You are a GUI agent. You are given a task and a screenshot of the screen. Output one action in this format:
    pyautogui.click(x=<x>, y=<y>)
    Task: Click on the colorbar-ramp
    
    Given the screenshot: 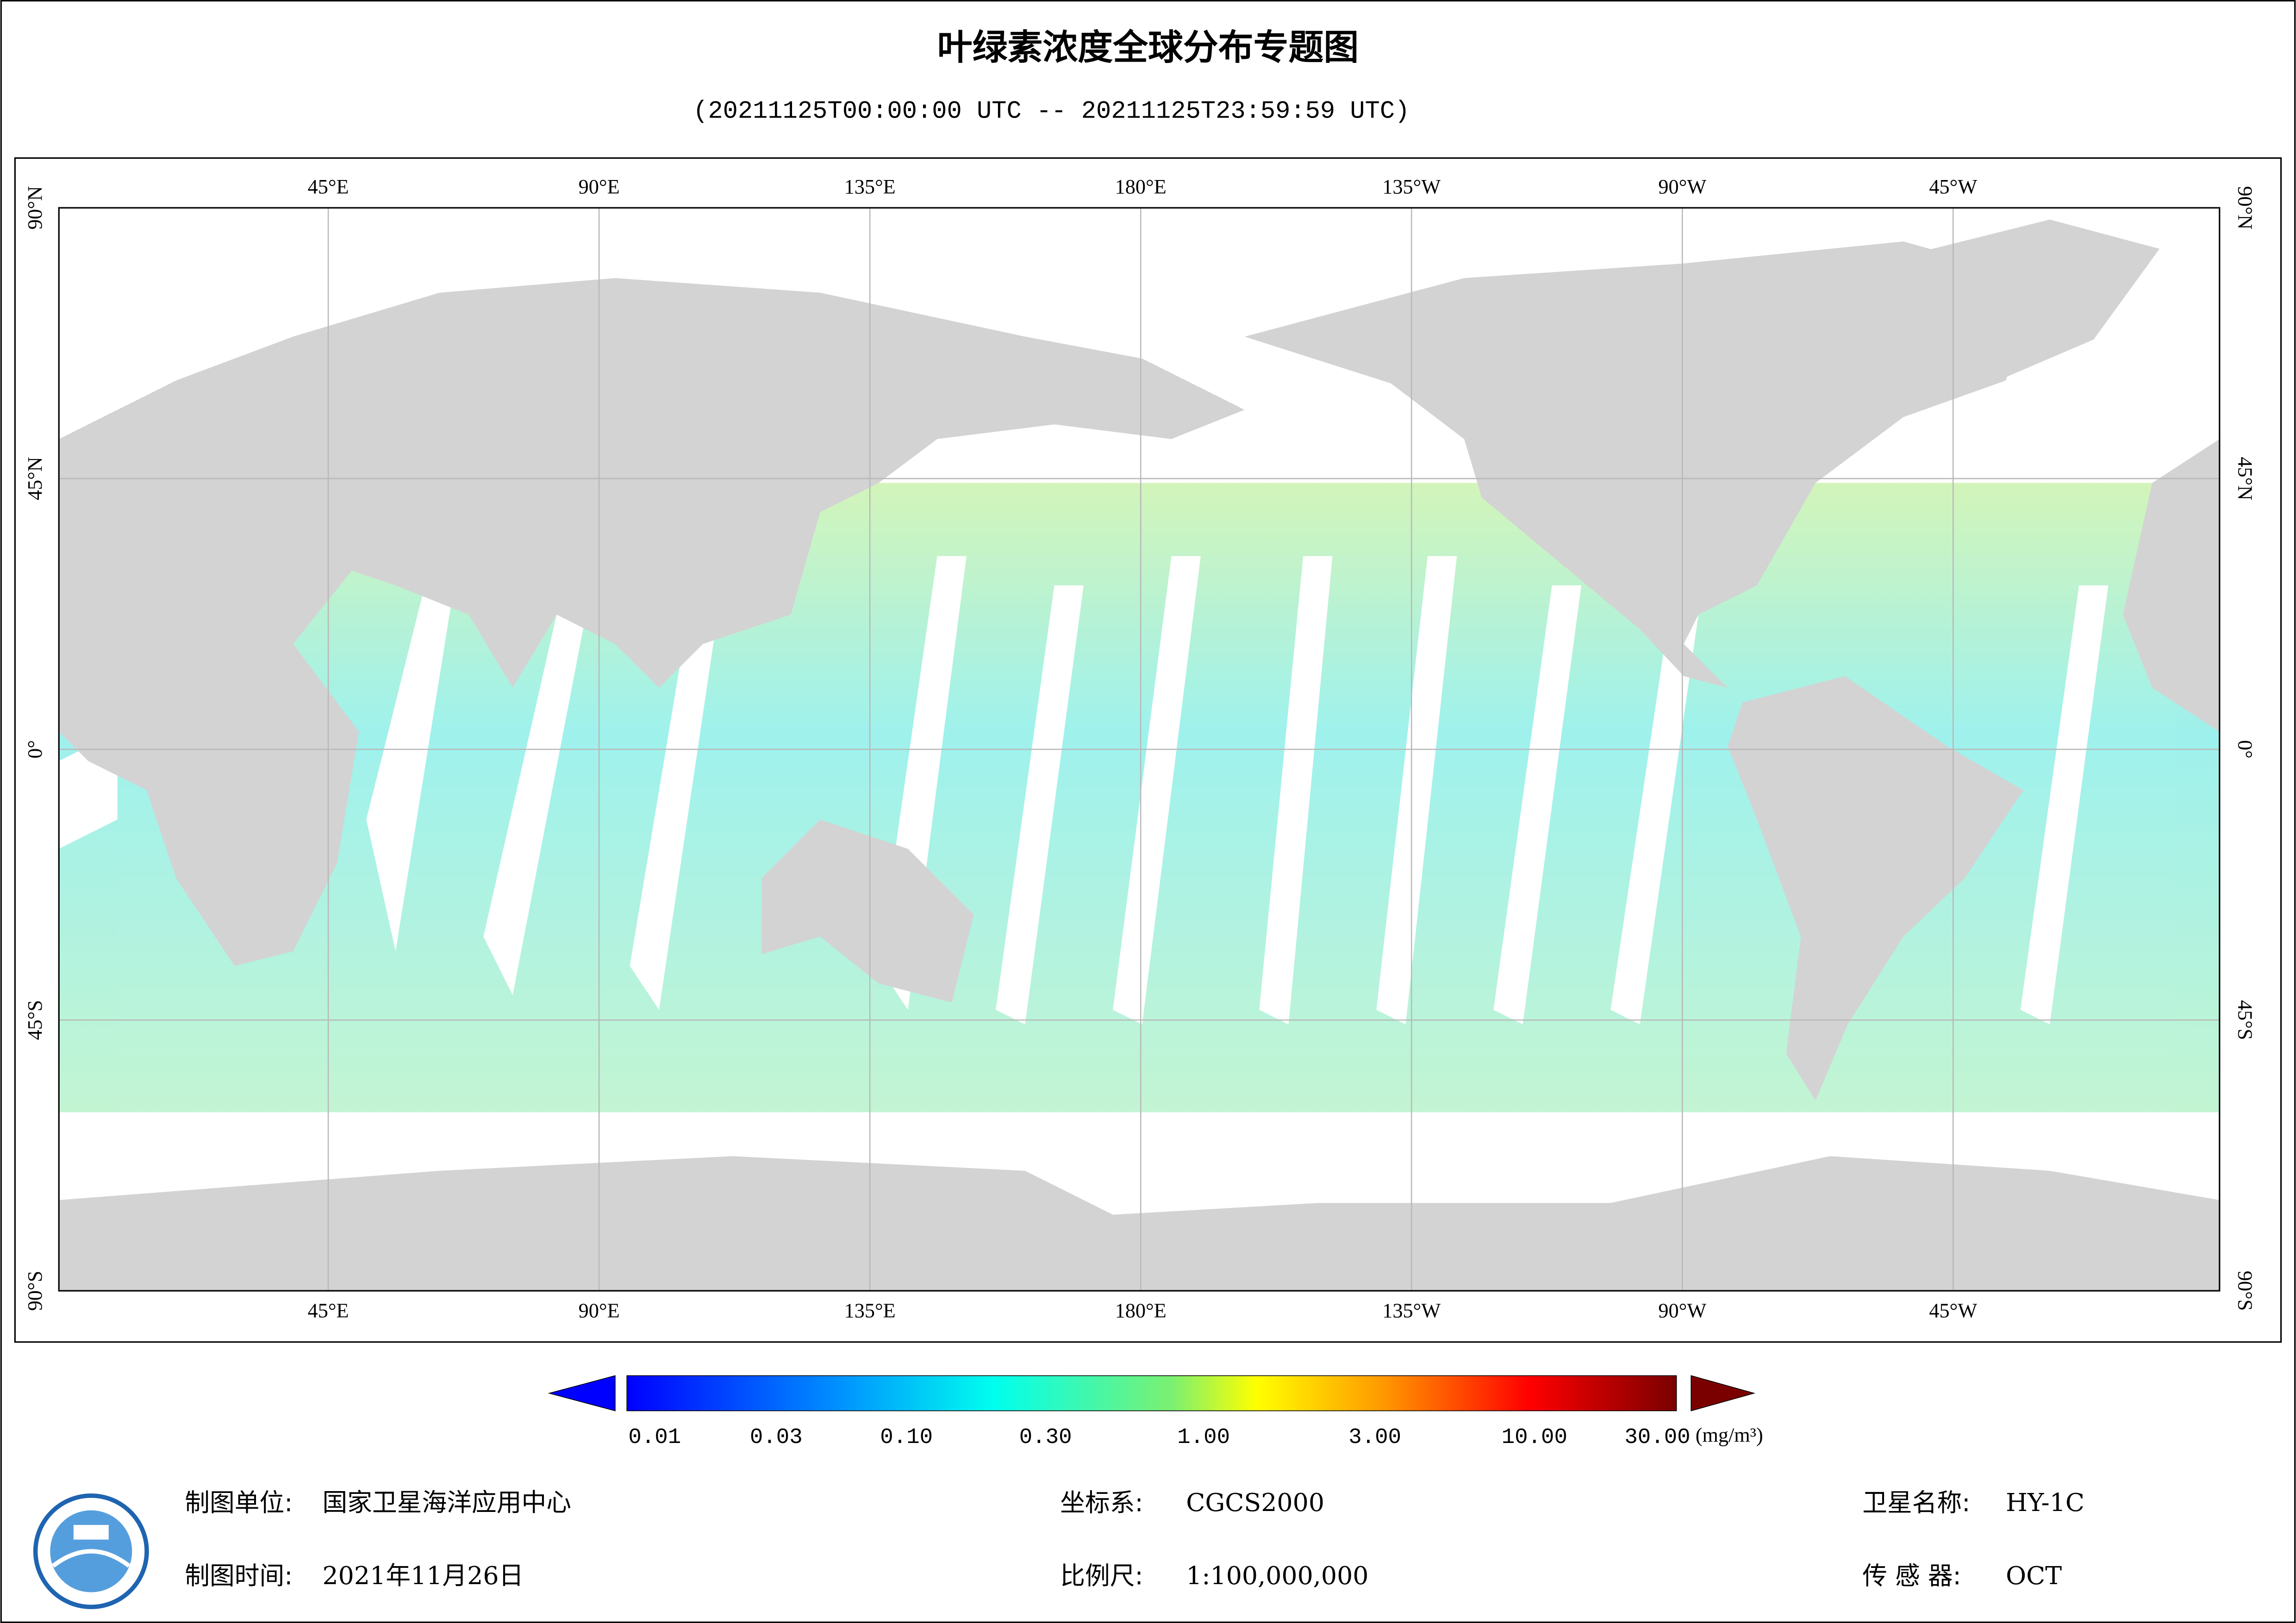 What is the action you would take?
    pyautogui.click(x=1151, y=1393)
    